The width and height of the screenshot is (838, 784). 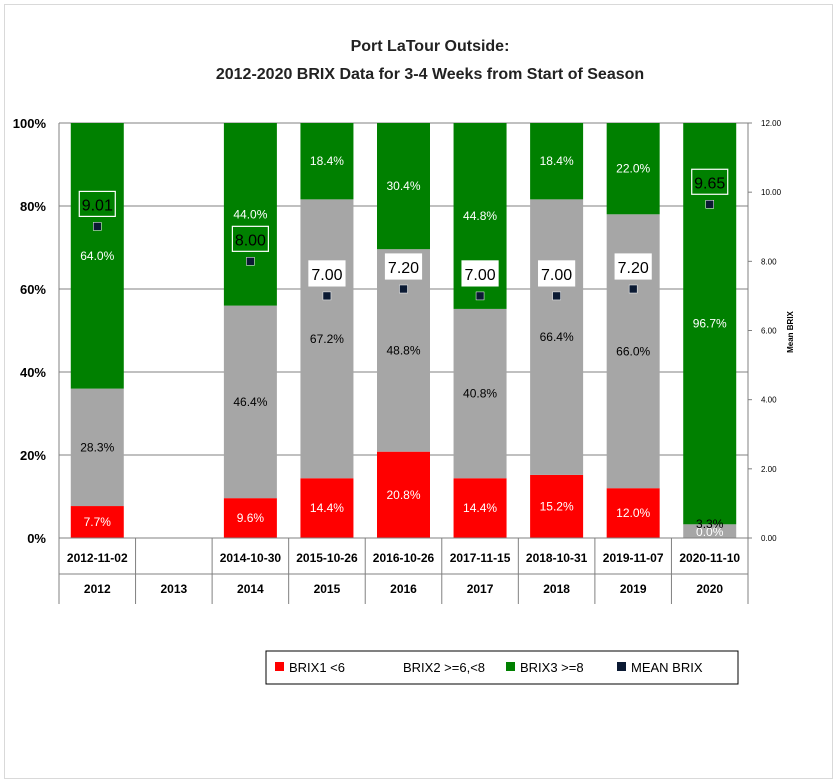 I want to click on mean-label: 9.01, so click(x=97, y=205).